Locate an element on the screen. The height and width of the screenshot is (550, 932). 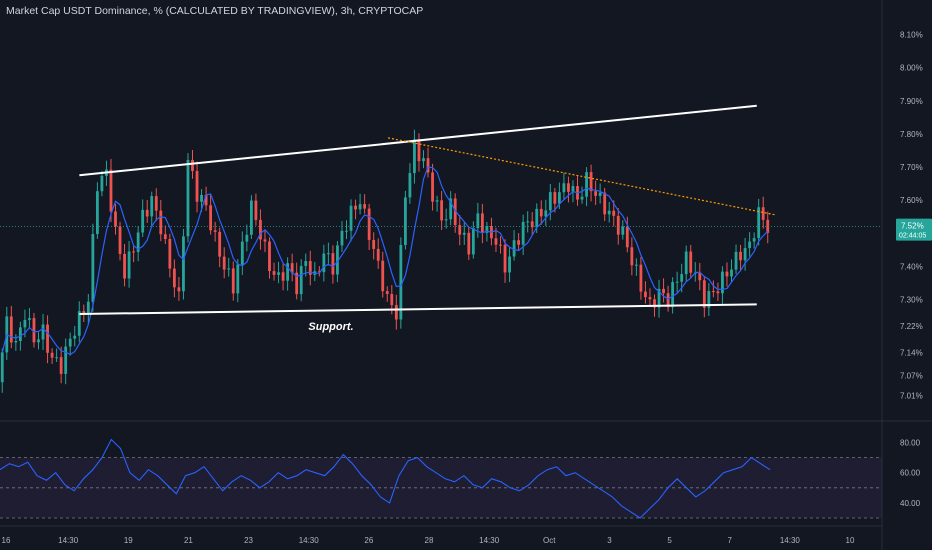
time-tick-label: 3 is located at coordinates (609, 540).